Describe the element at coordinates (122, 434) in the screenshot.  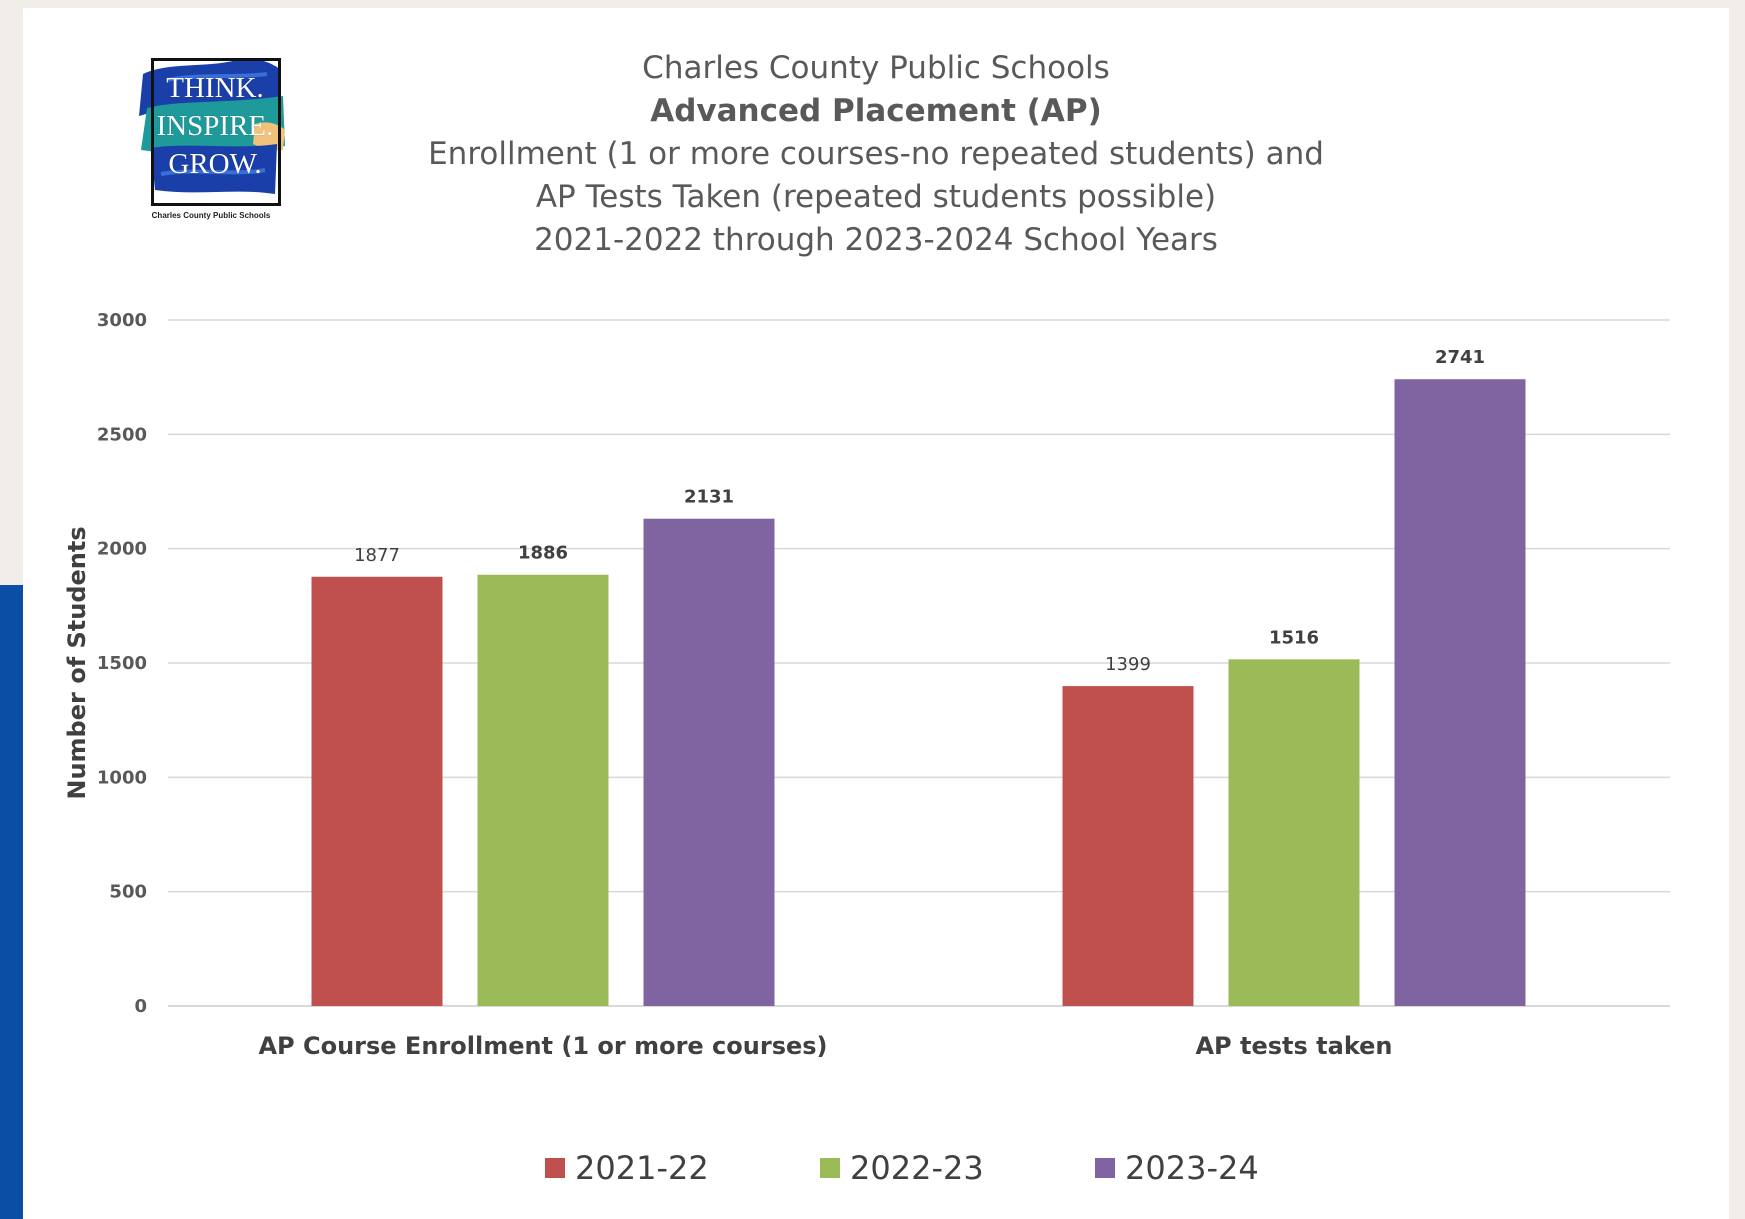
I see `y-tick-label-2500: 2500` at that location.